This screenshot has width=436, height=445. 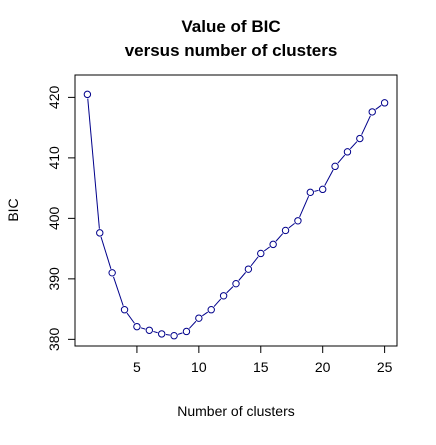 I want to click on y-tick-label-390: 390, so click(x=54, y=279).